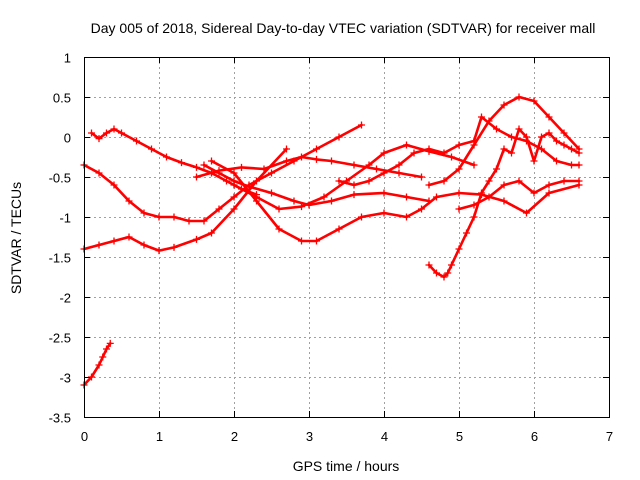 Image resolution: width=640 pixels, height=480 pixels. Describe the element at coordinates (65, 218) in the screenshot. I see `y-tick-label: -1` at that location.